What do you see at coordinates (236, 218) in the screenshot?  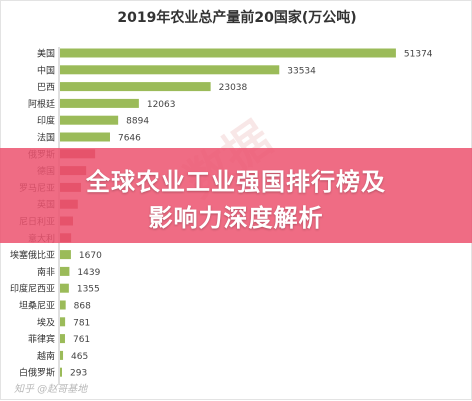 I see `banner-title-line-2: 影响力深度解析` at bounding box center [236, 218].